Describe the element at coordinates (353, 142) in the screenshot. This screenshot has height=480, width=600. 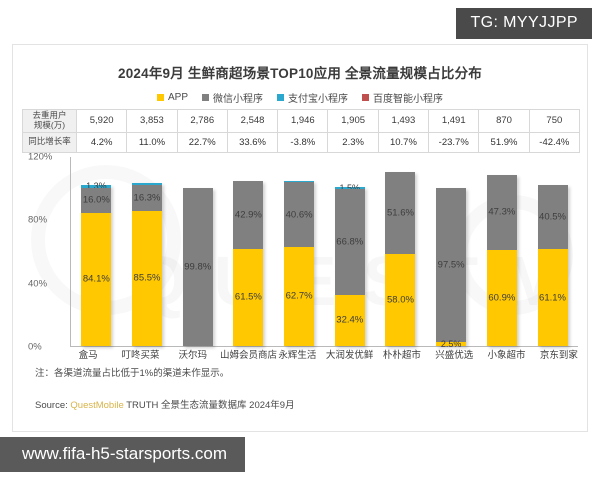
I see `table-cell-growth: 2.3%` at that location.